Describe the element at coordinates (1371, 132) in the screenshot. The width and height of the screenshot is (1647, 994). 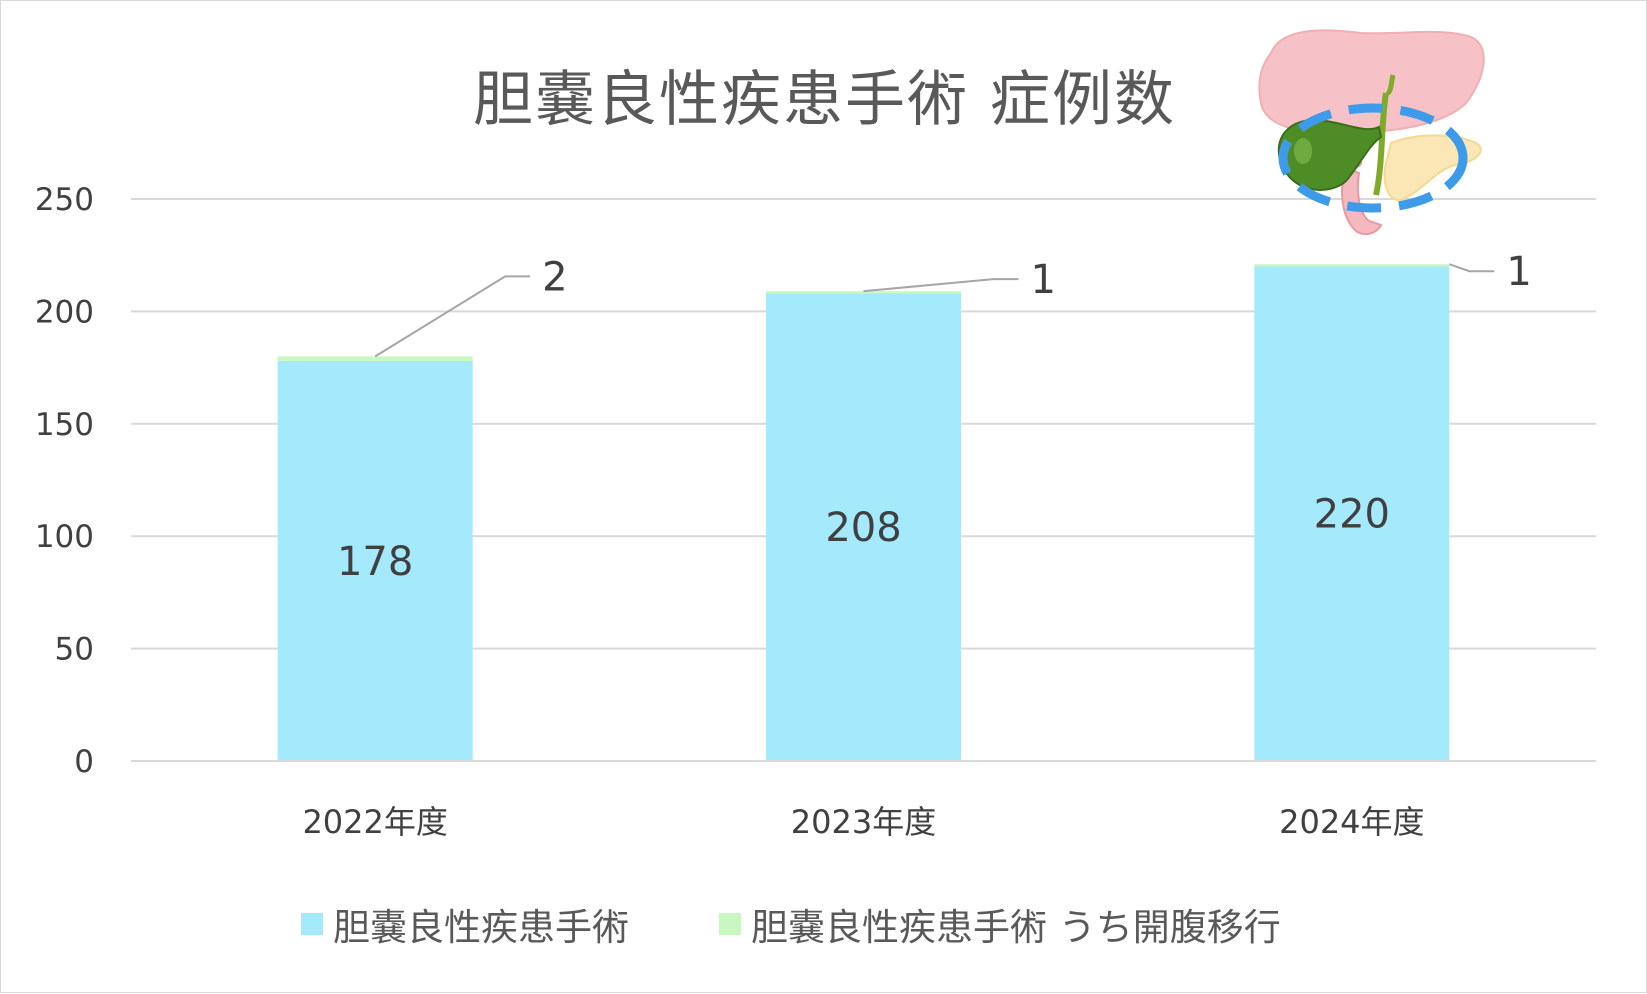
I see `gallbladder-organ-illustration-icon` at that location.